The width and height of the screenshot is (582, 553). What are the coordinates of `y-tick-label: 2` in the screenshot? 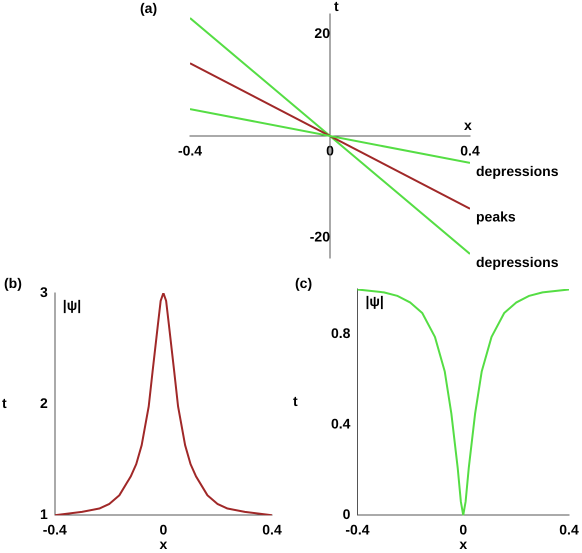 It's located at (44, 402).